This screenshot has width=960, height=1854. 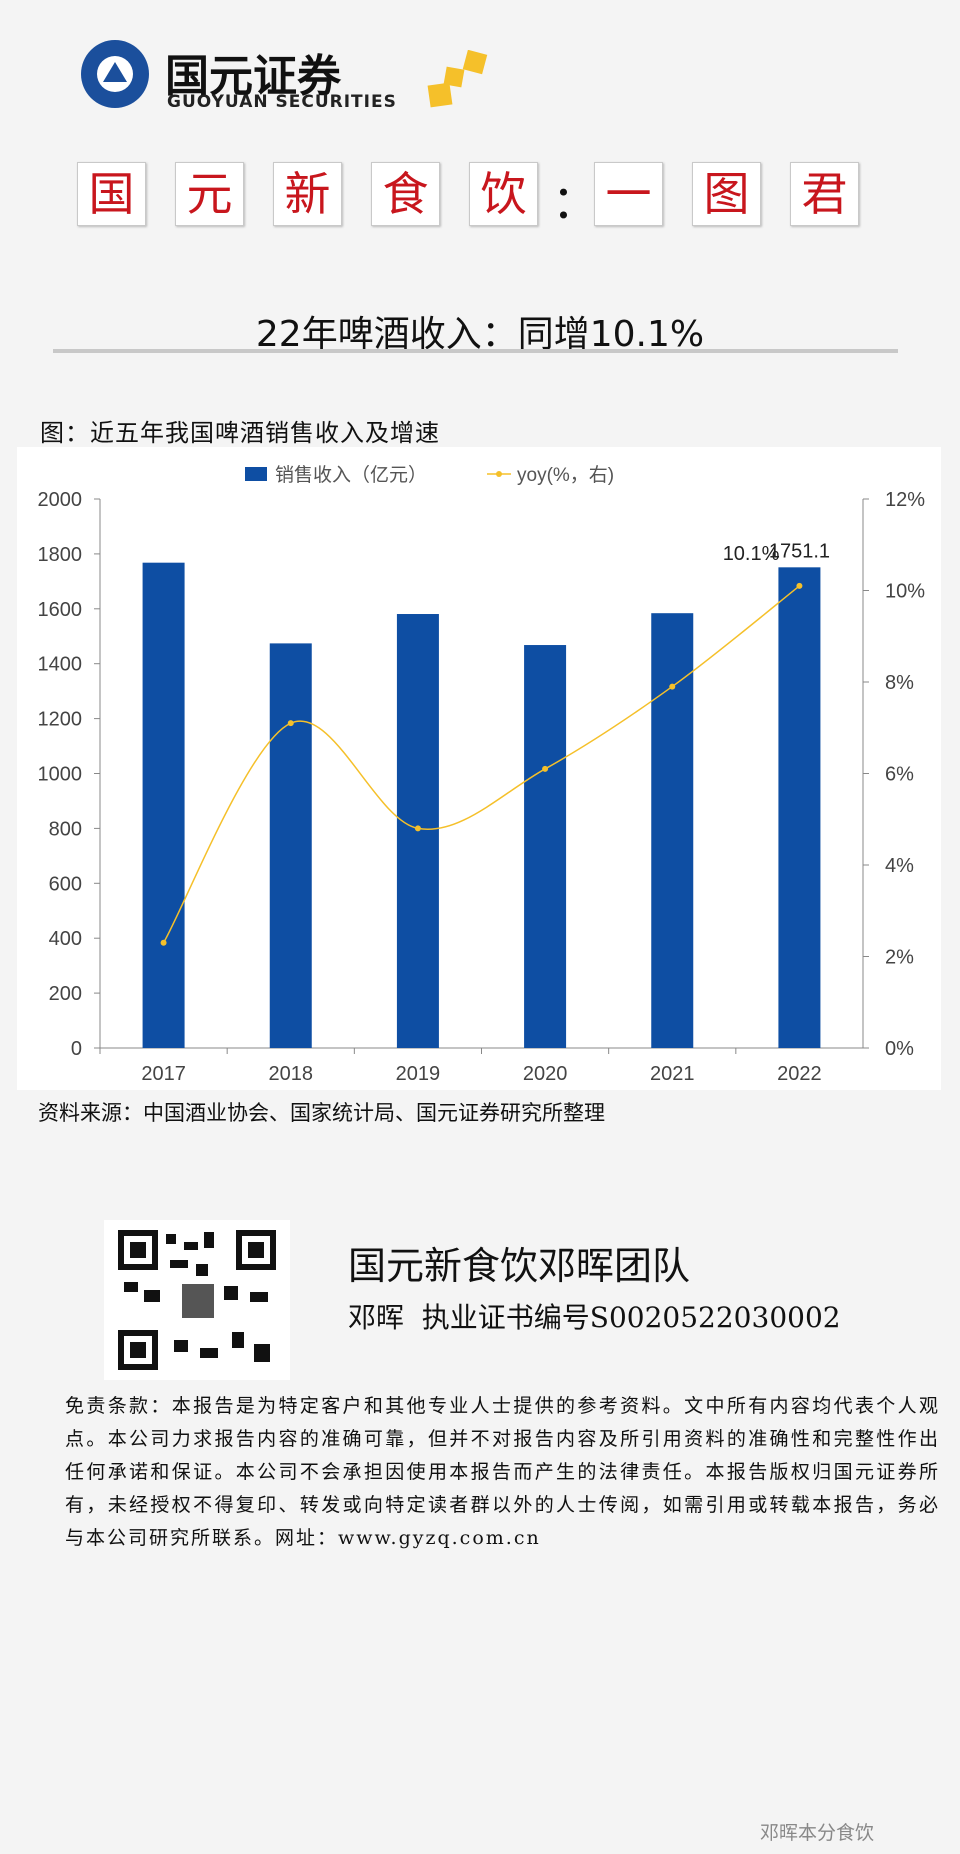 I want to click on logo-en: GUOYUAN SECURITIES, so click(x=282, y=102).